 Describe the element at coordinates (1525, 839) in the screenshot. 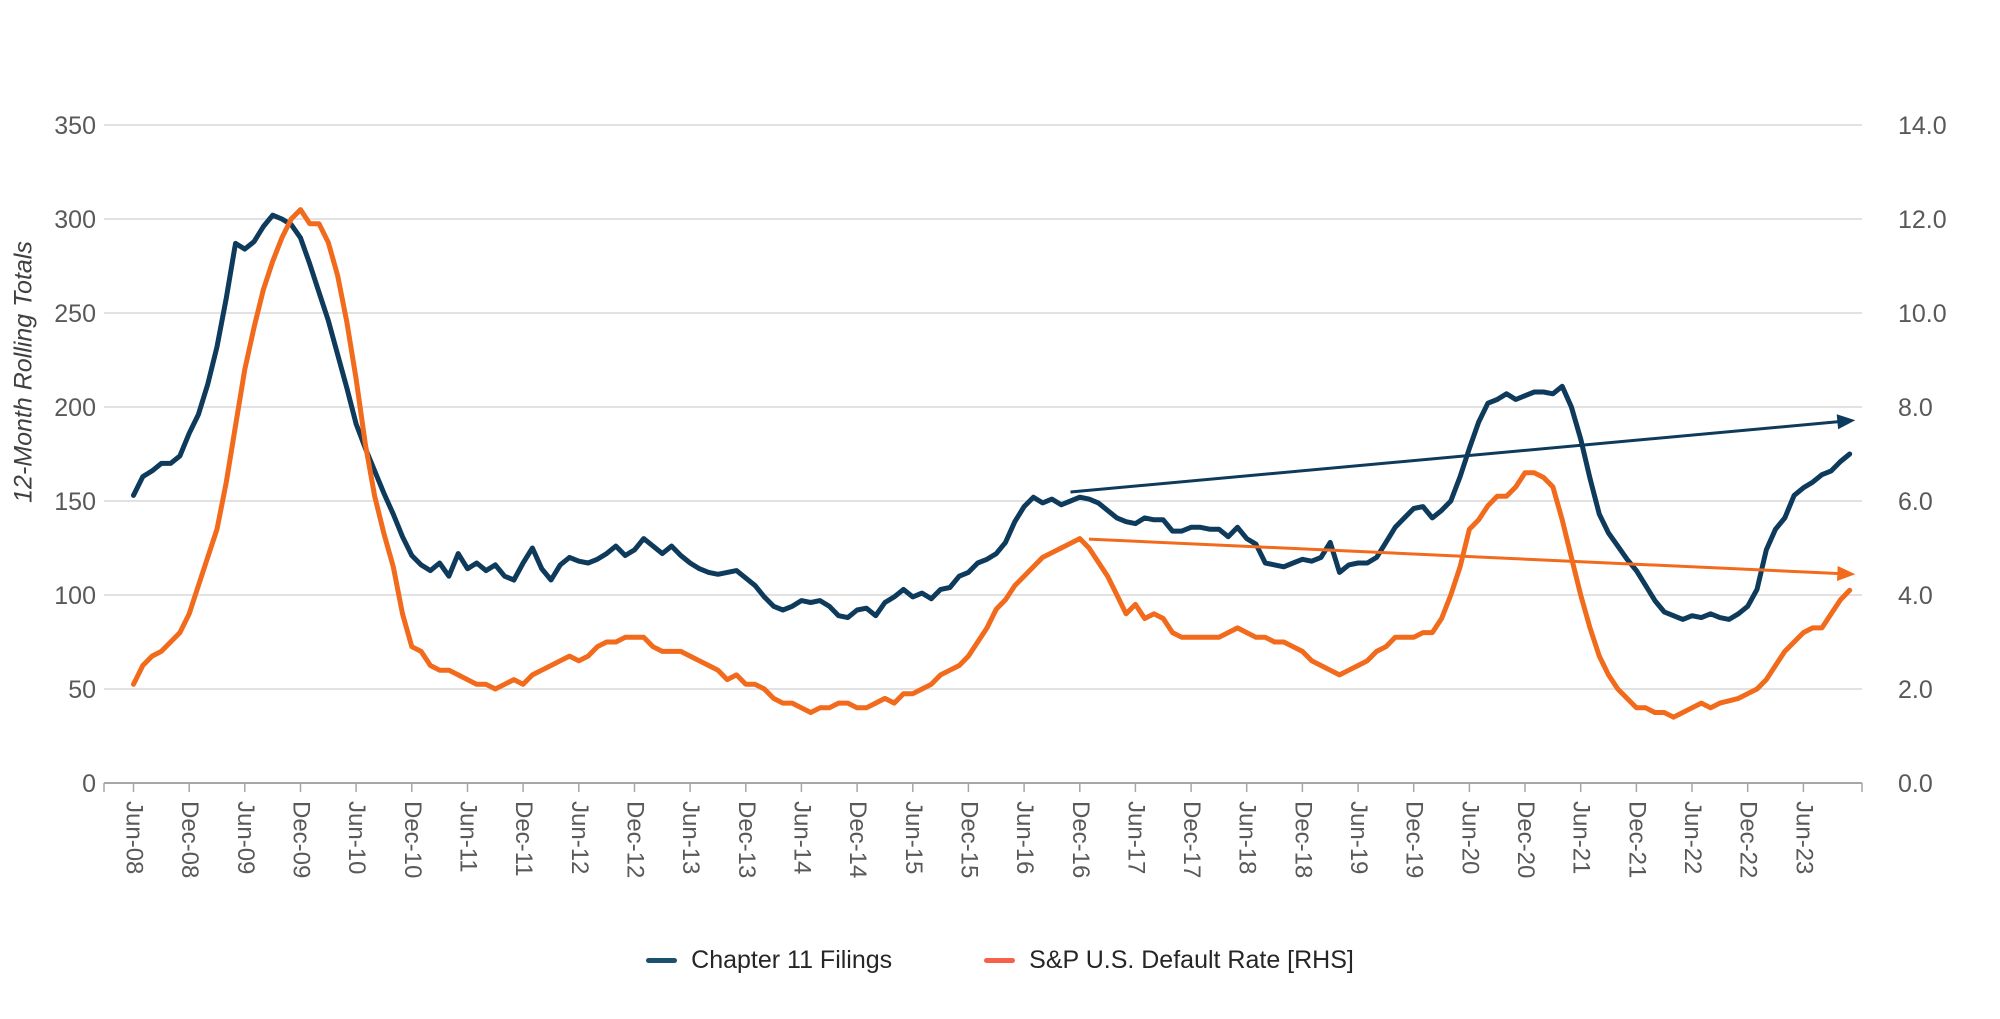

I see `x-axis-tick-label: Dec-20` at that location.